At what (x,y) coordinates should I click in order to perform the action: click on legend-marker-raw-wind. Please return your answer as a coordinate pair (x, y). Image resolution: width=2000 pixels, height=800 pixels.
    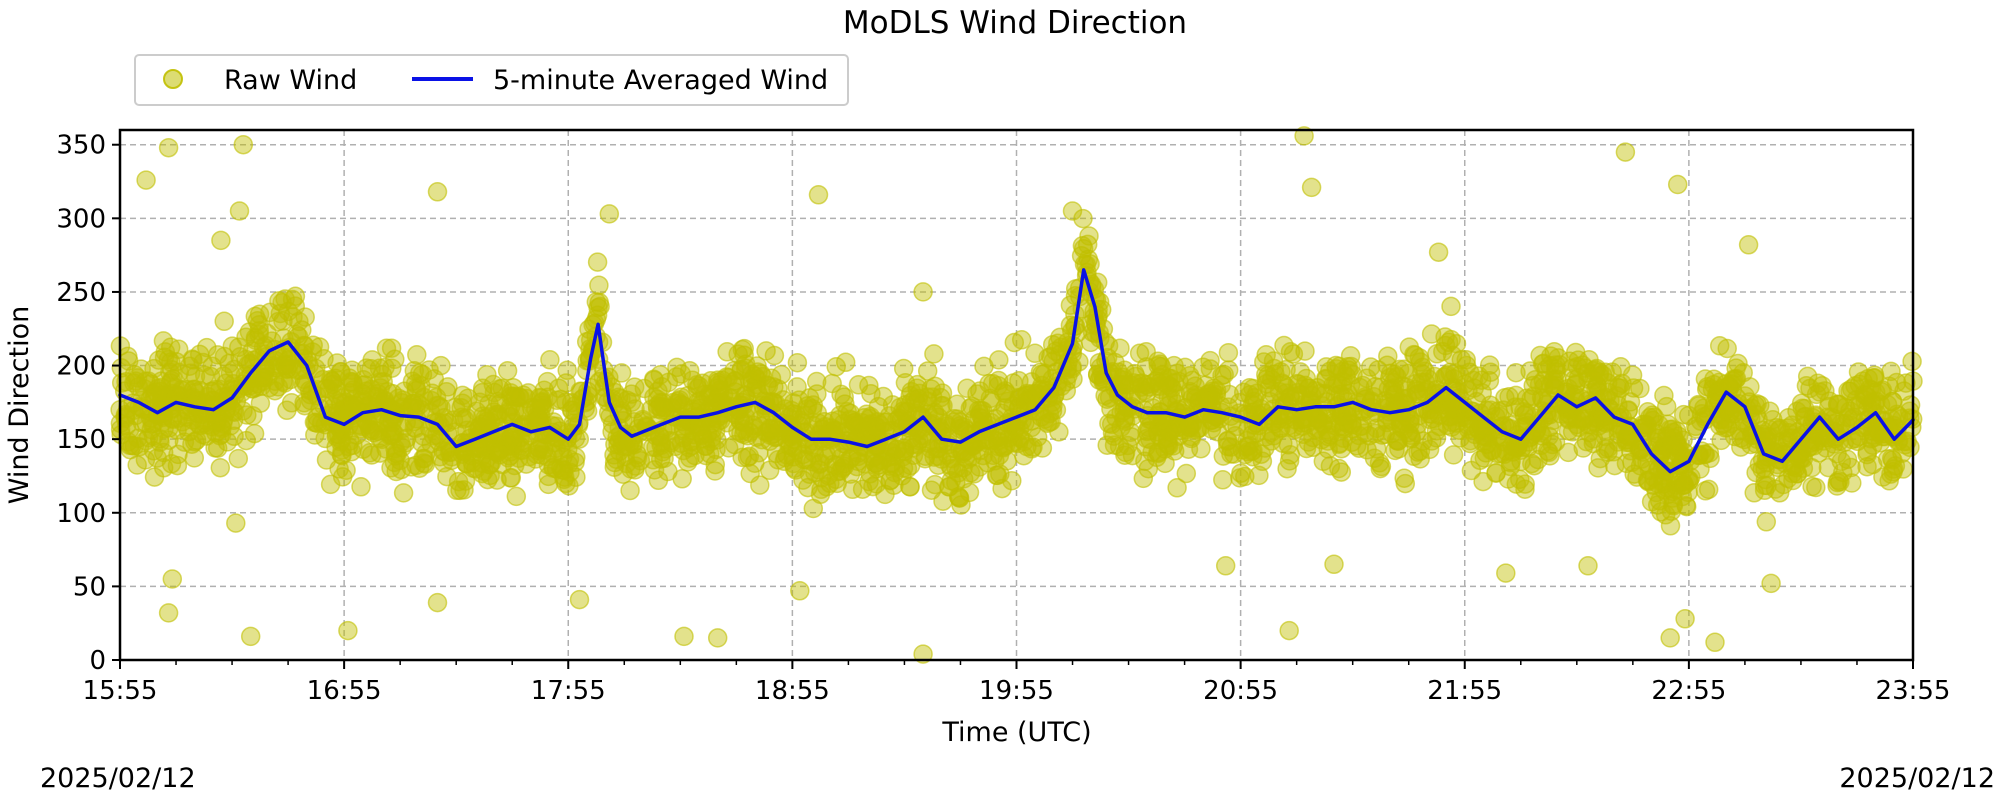
    Looking at the image, I should click on (173, 79).